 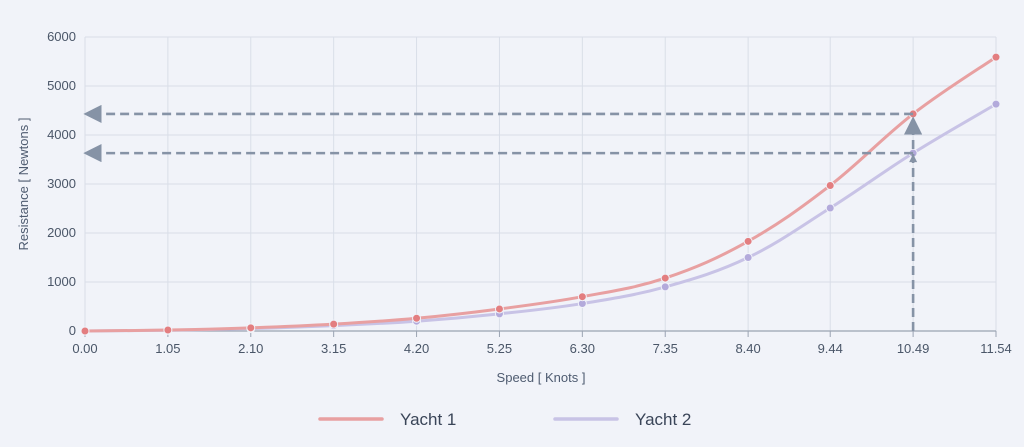 What do you see at coordinates (61, 85) in the screenshot?
I see `y-tick-label: 5000` at bounding box center [61, 85].